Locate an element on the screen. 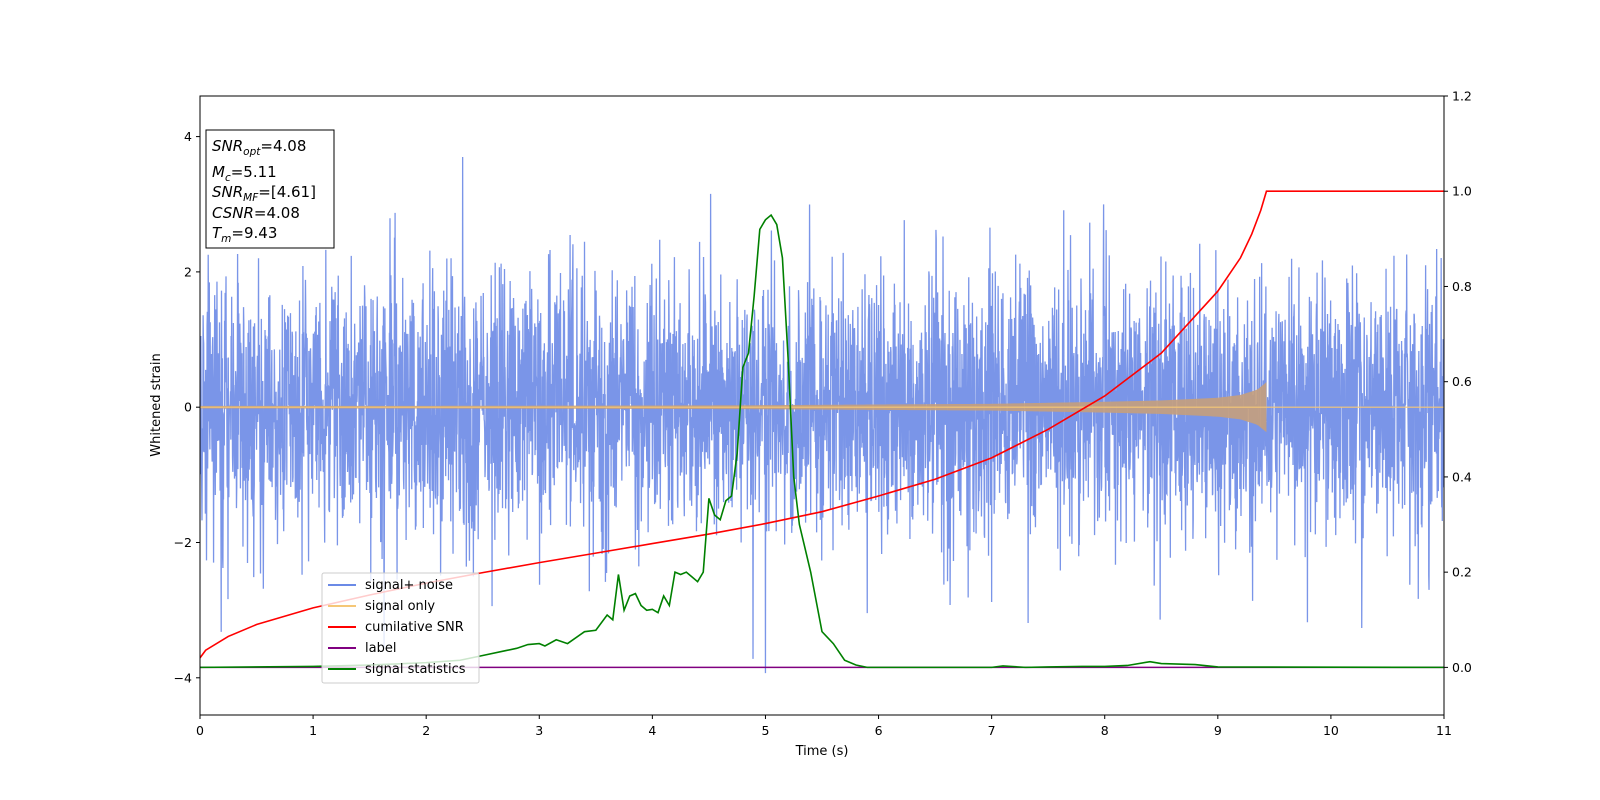 The width and height of the screenshot is (1600, 800). y-right-tick-label: 0.6 is located at coordinates (1462, 381).